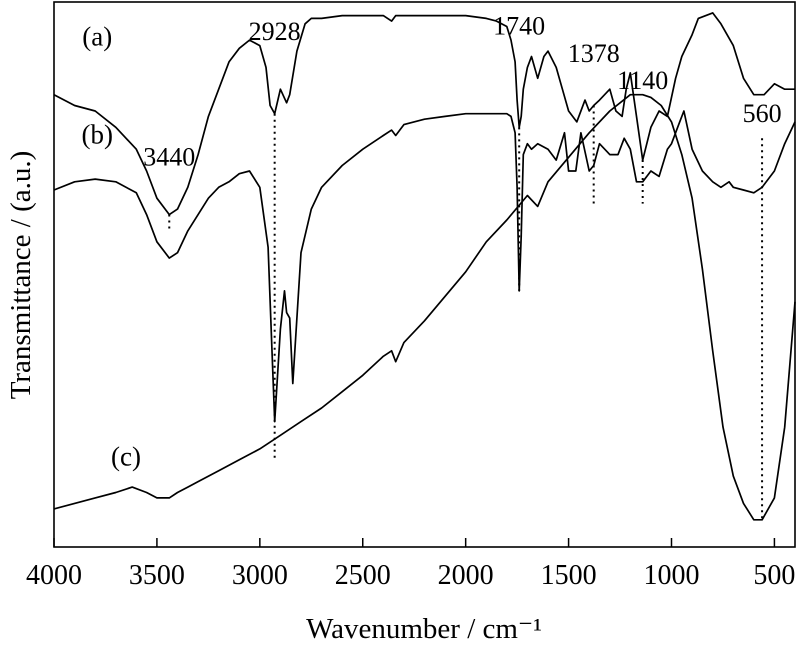 This screenshot has width=800, height=651. Describe the element at coordinates (21, 275) in the screenshot. I see `y-axis-label: Transmittance / (a.u.)` at that location.